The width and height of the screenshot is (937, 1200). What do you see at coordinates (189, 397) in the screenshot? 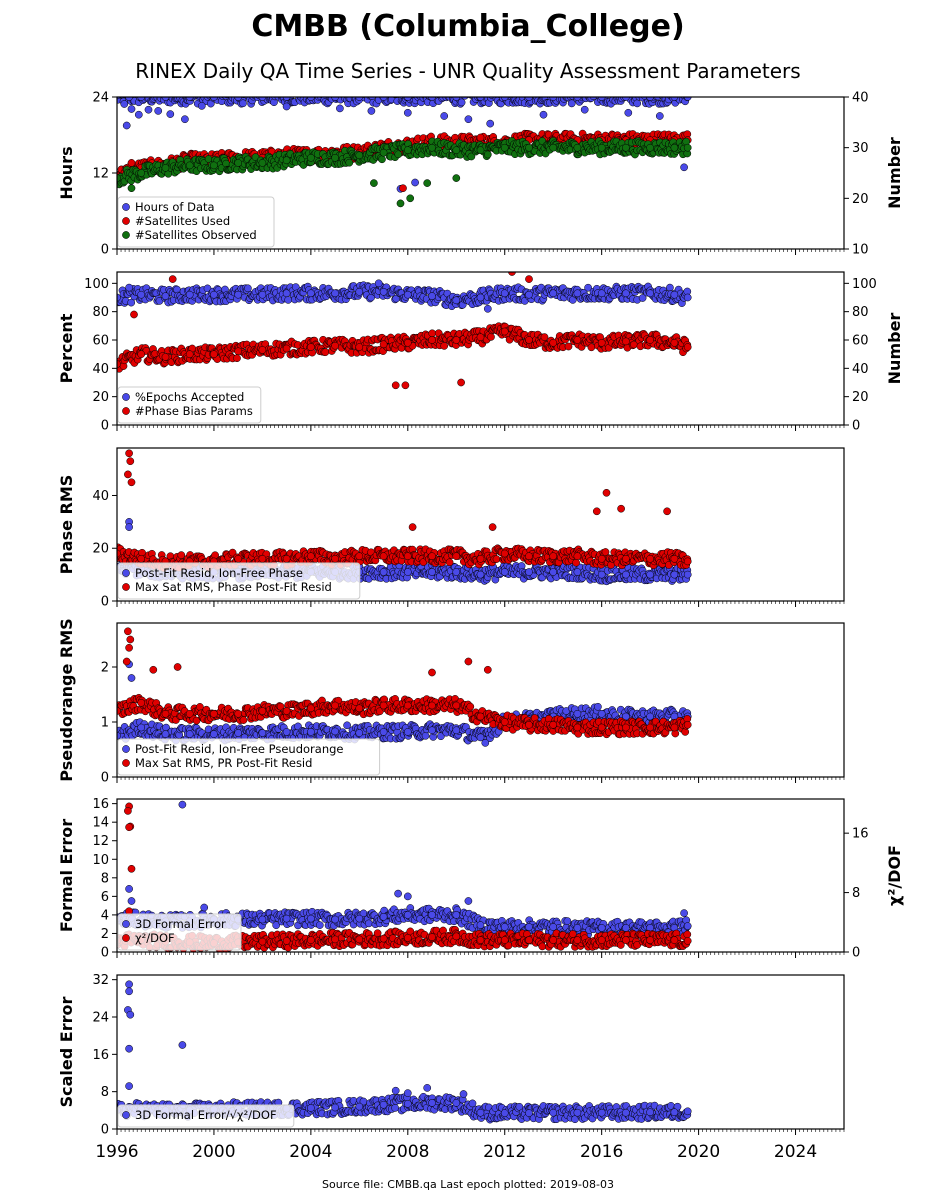
I see `legend-entry: %Epochs Accepted` at bounding box center [189, 397].